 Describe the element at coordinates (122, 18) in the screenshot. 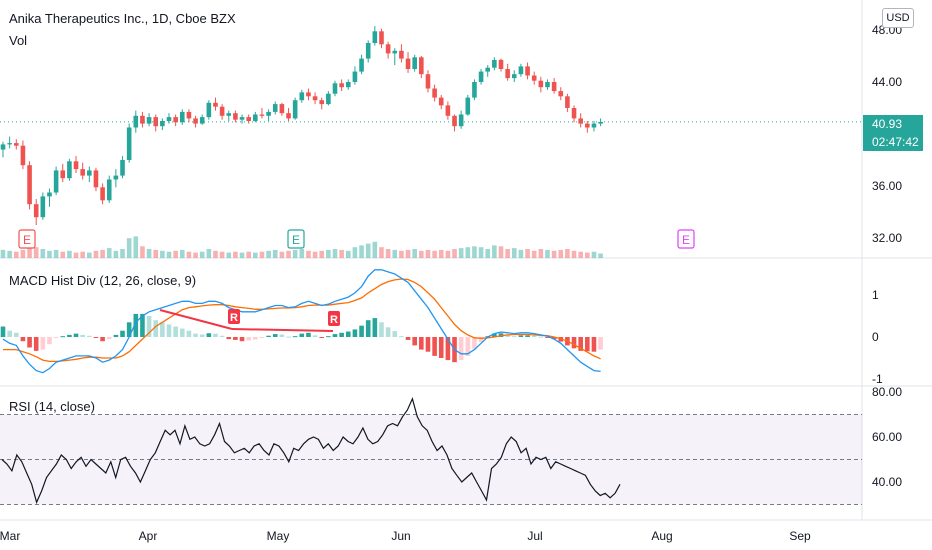

I see `chart-title: Anika Therapeutics Inc., 1D, Cboe BZX` at that location.